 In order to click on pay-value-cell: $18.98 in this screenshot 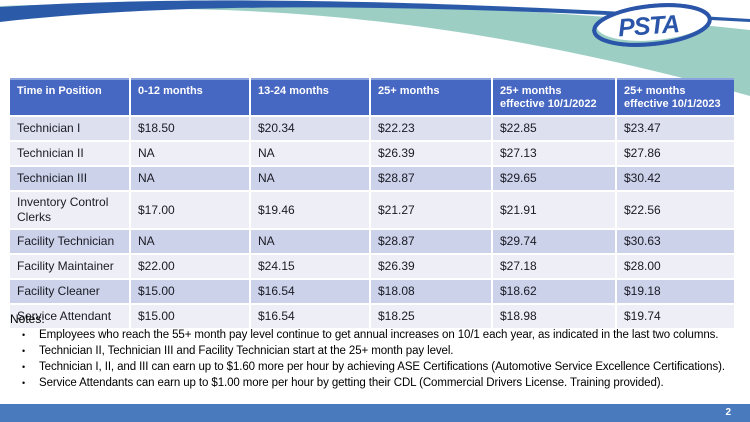, I will do `click(554, 316)`.